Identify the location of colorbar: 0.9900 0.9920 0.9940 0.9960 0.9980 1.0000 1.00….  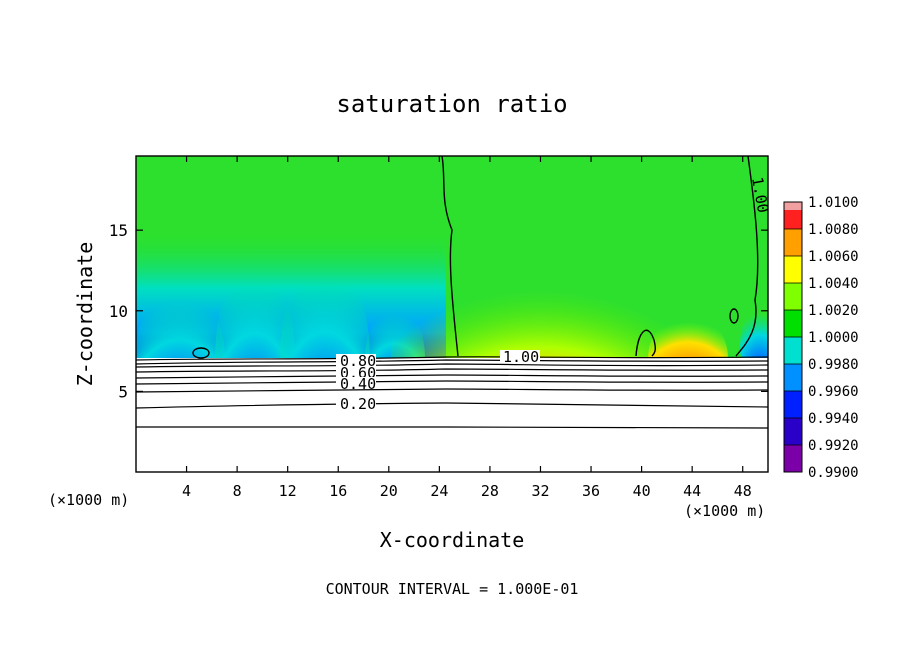
(821, 338).